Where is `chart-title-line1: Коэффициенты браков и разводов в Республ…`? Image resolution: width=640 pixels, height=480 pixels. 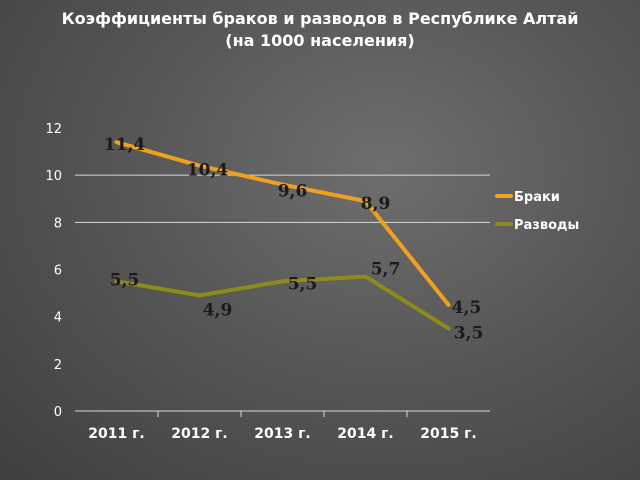
chart-title-line1: Коэффициенты браков и разводов в Республ… is located at coordinates (320, 18).